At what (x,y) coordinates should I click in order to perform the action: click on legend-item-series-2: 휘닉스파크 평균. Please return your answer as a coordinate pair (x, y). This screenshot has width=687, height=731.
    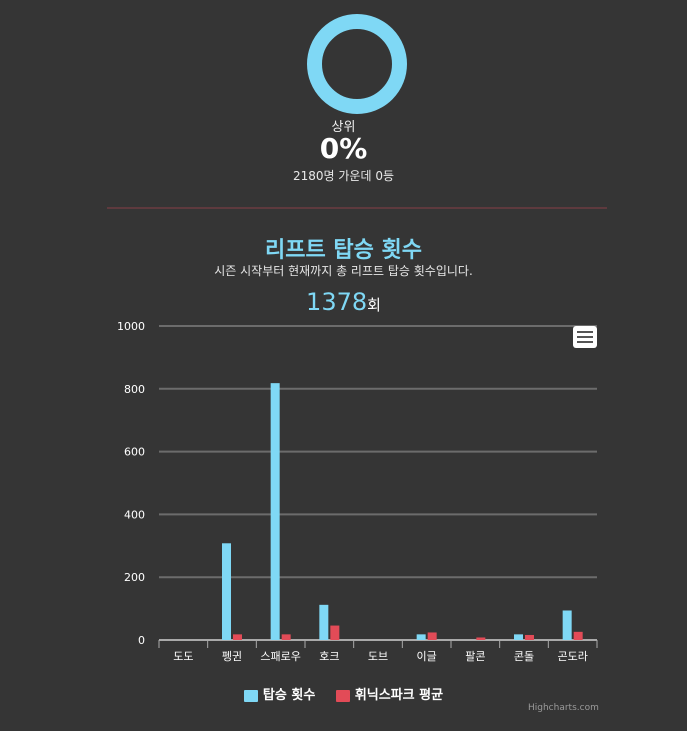
    Looking at the image, I should click on (389, 693).